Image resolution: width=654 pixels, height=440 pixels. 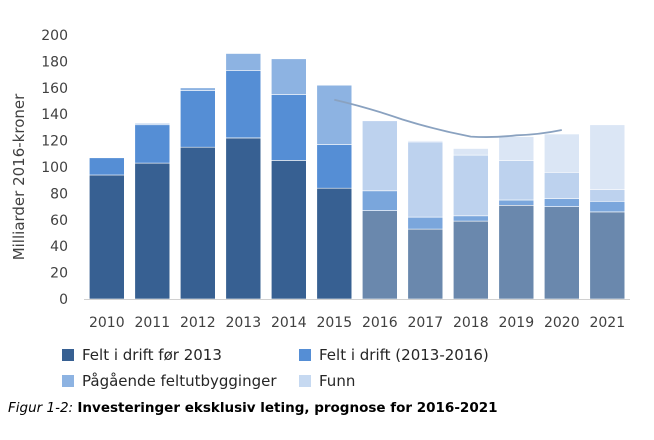 I want to click on x-tick-label: 2013, so click(x=243, y=323).